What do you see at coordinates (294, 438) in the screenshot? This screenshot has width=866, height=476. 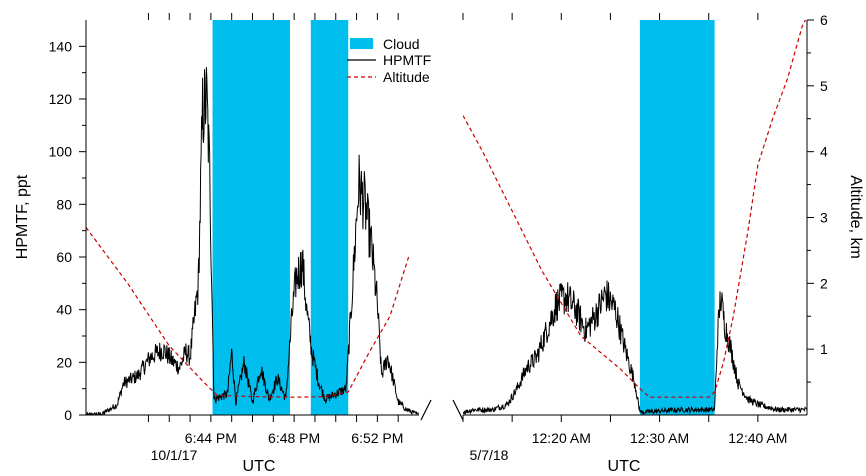 I see `x-tick-label-left-1: 6:48 PM` at bounding box center [294, 438].